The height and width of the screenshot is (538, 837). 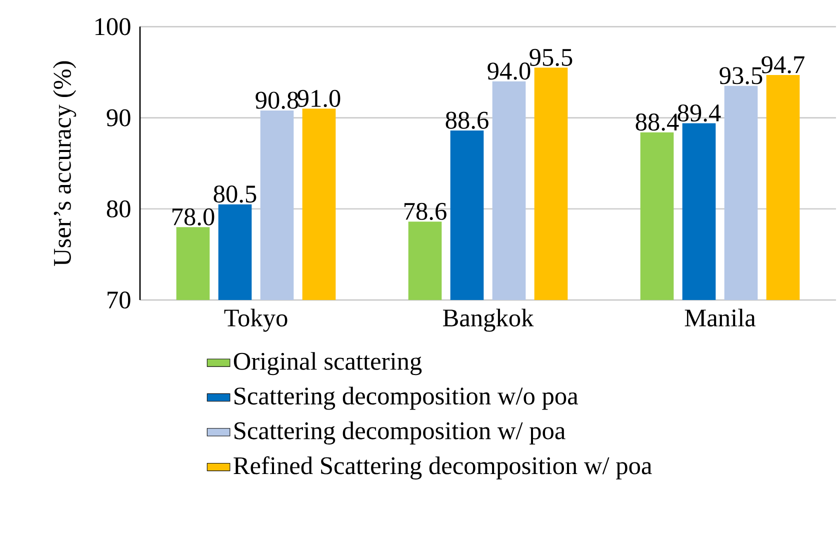 What do you see at coordinates (443, 468) in the screenshot?
I see `legend-label: Refined Scattering decomposition w/ poa` at bounding box center [443, 468].